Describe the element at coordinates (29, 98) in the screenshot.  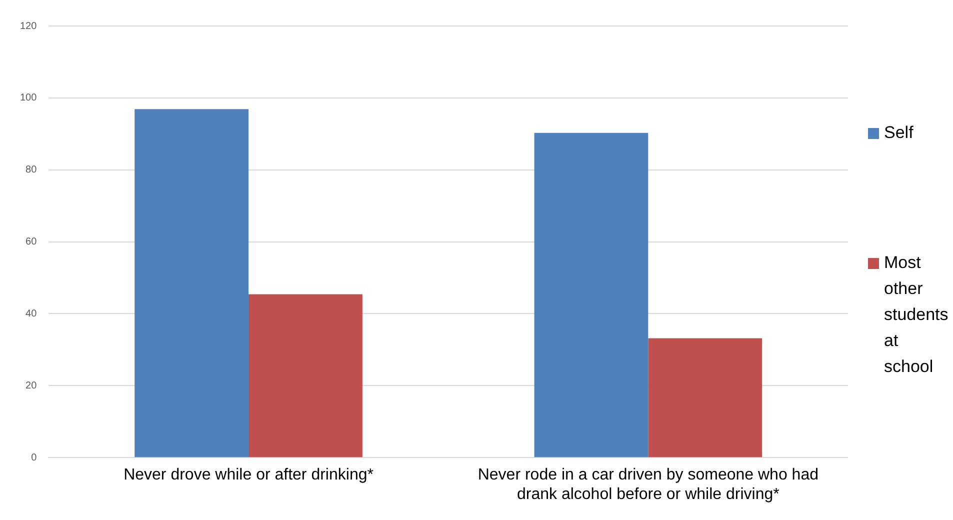
I see `y-tick-label: 100` at that location.